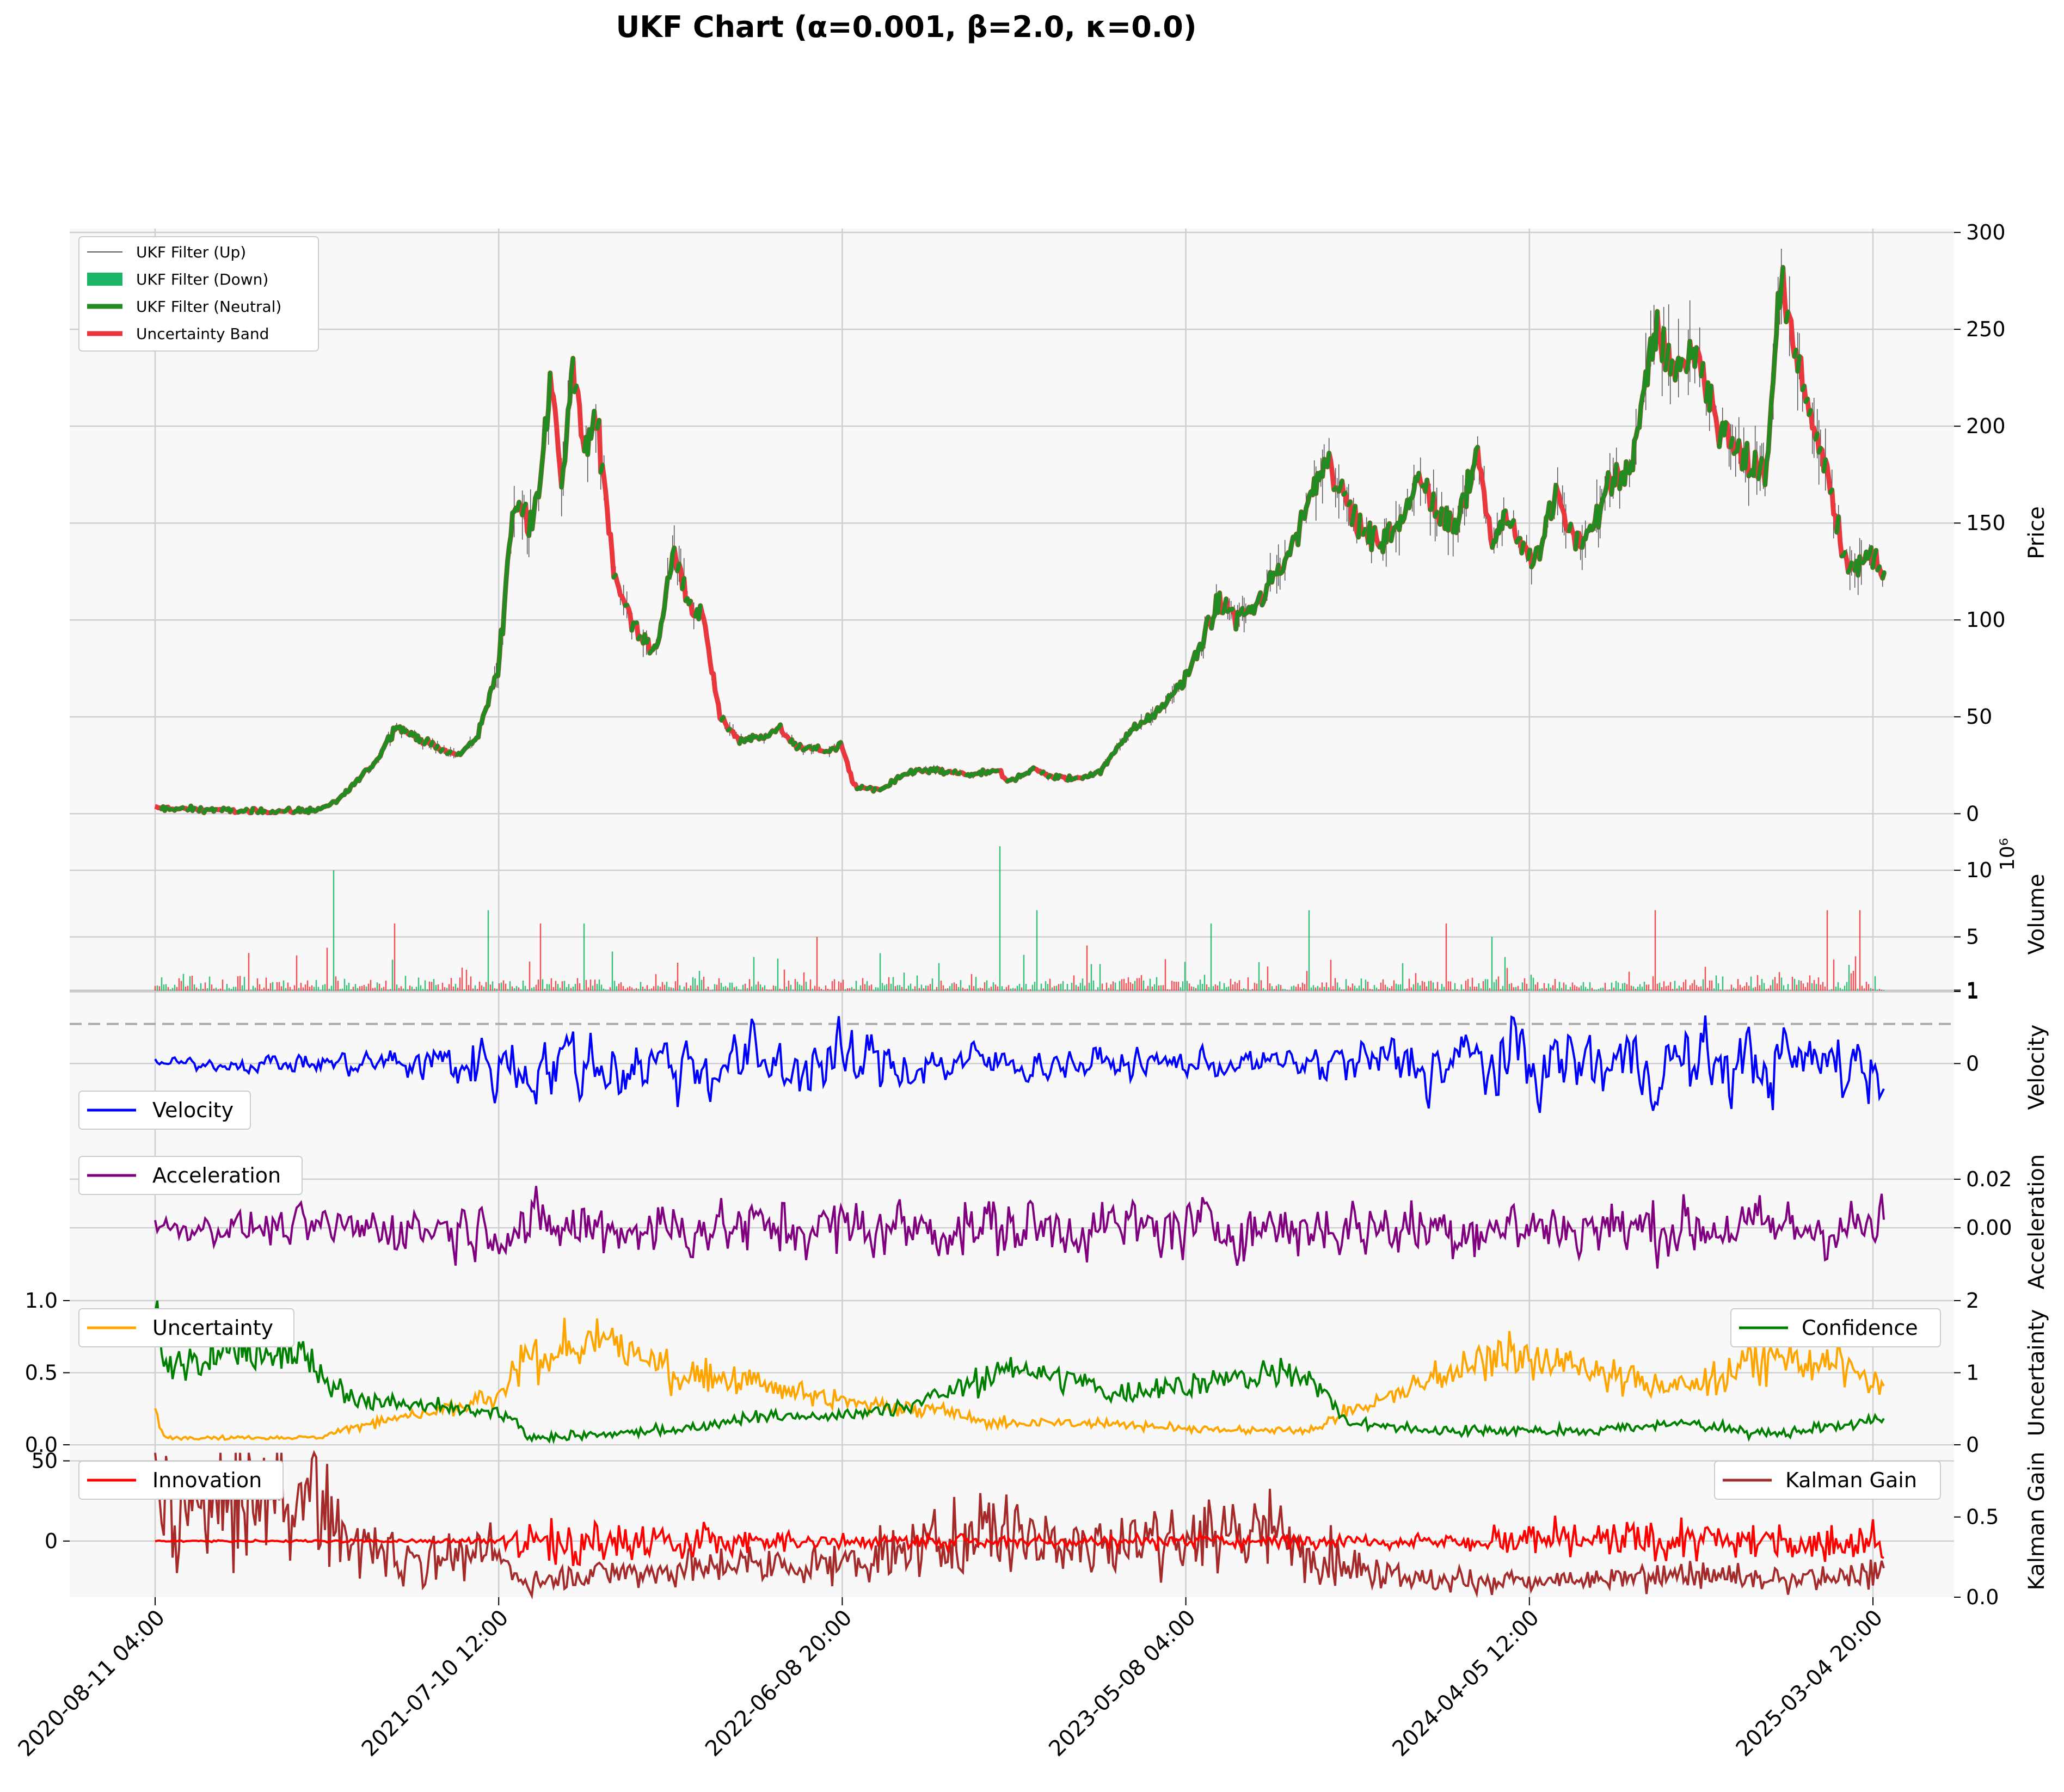 The image size is (2064, 1792). I want to click on acceleration-legend-box, so click(190, 1175).